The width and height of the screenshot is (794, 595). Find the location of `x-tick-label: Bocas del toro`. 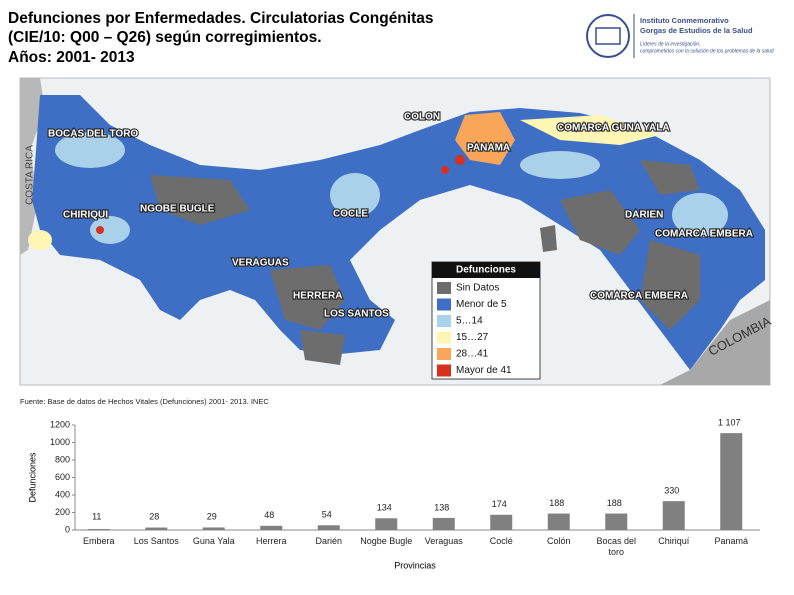

x-tick-label: Bocas del toro is located at coordinates (616, 546).